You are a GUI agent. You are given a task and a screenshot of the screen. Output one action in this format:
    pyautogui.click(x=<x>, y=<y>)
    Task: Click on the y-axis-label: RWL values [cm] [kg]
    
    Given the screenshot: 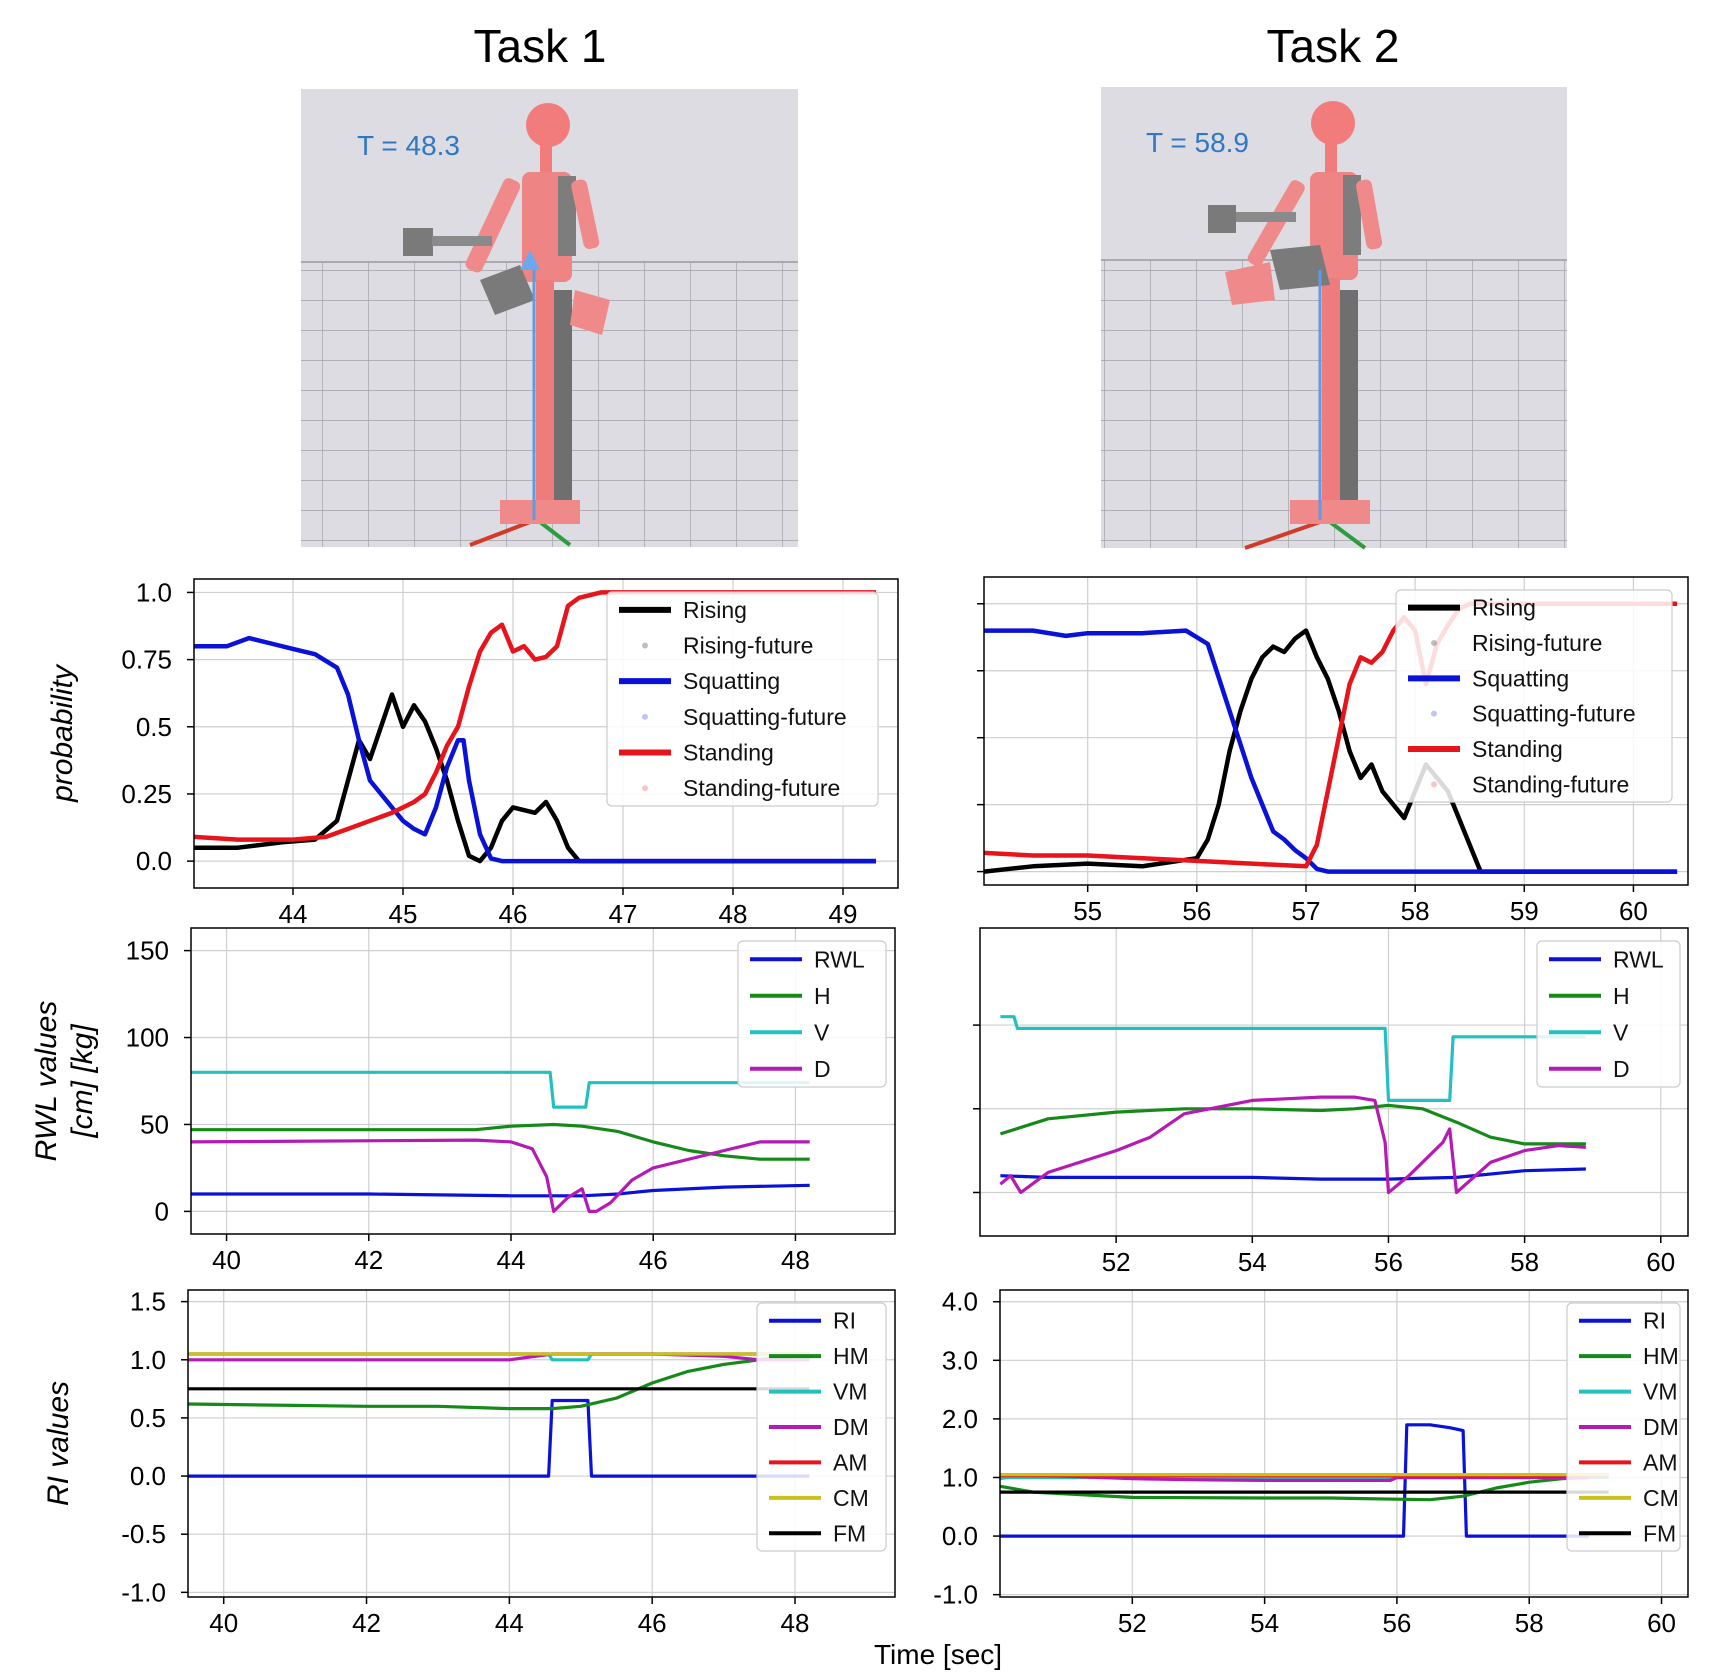 What is the action you would take?
    pyautogui.click(x=64, y=1081)
    